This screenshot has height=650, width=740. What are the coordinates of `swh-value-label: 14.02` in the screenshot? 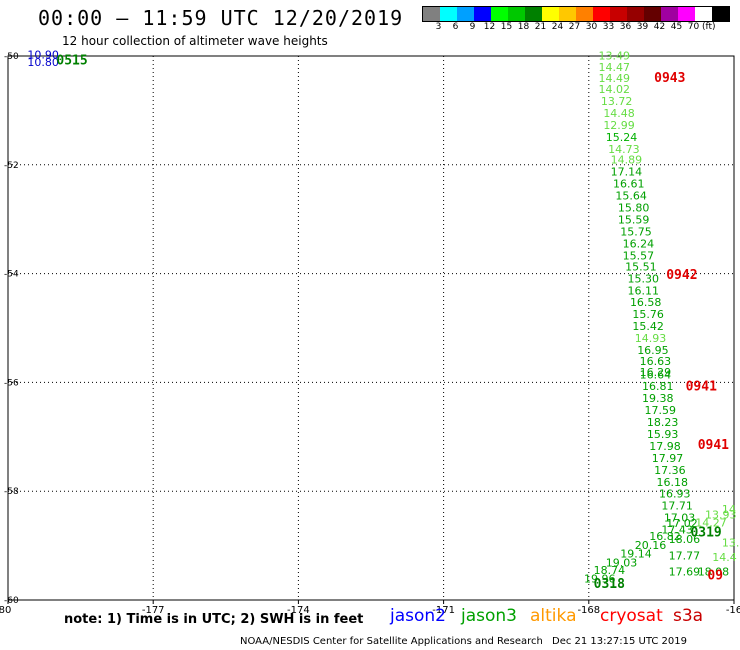 It's located at (614, 89).